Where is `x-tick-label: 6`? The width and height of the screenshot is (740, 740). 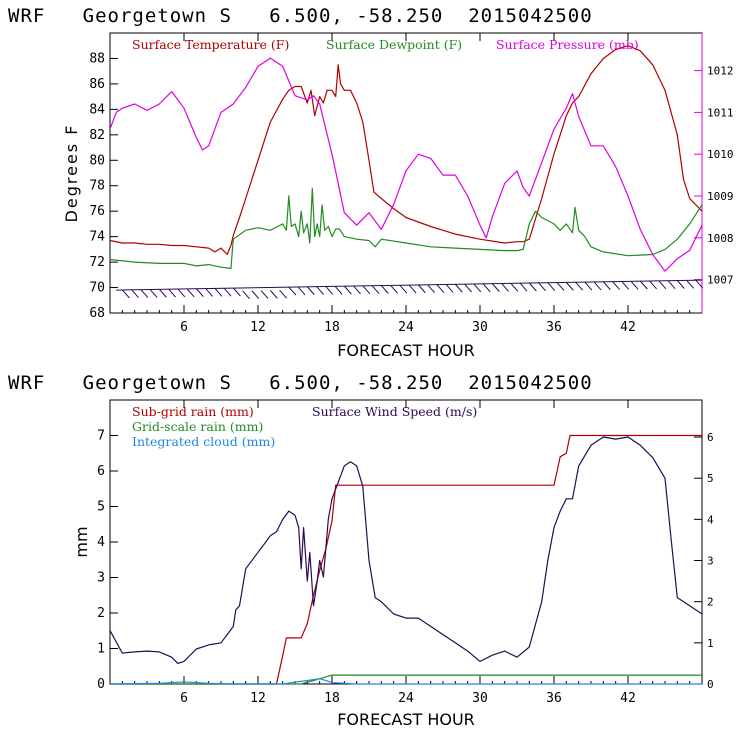
x-tick-label: 6 is located at coordinates (184, 698).